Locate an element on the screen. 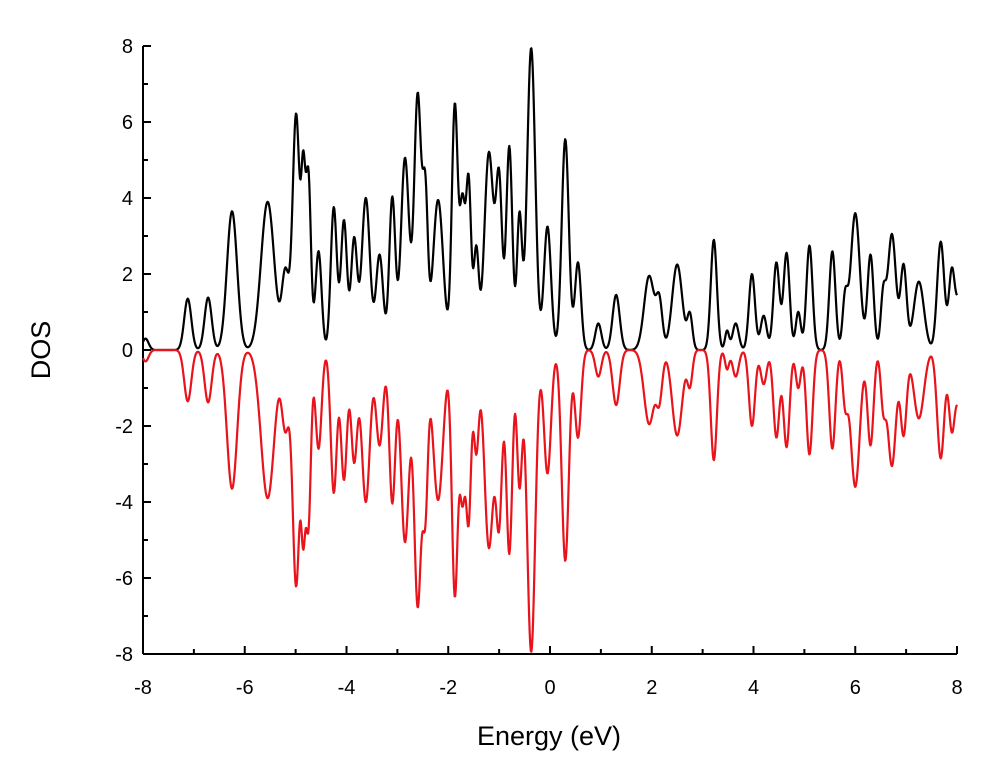  y-axis-title: DOS is located at coordinates (41, 350).